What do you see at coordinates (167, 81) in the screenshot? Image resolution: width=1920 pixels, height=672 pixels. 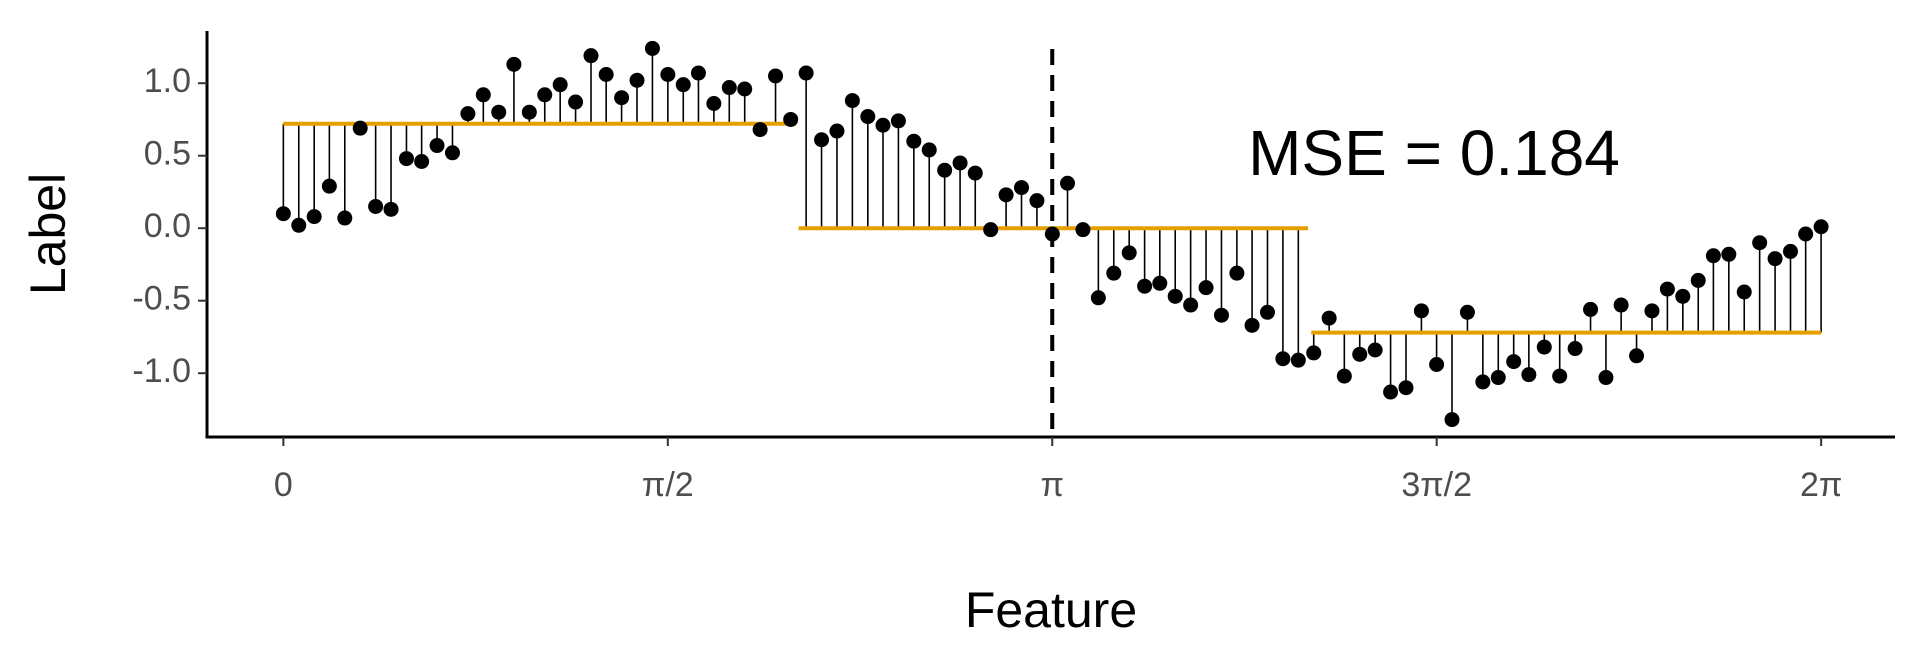 I see `y-tick-label: 1.0` at bounding box center [167, 81].